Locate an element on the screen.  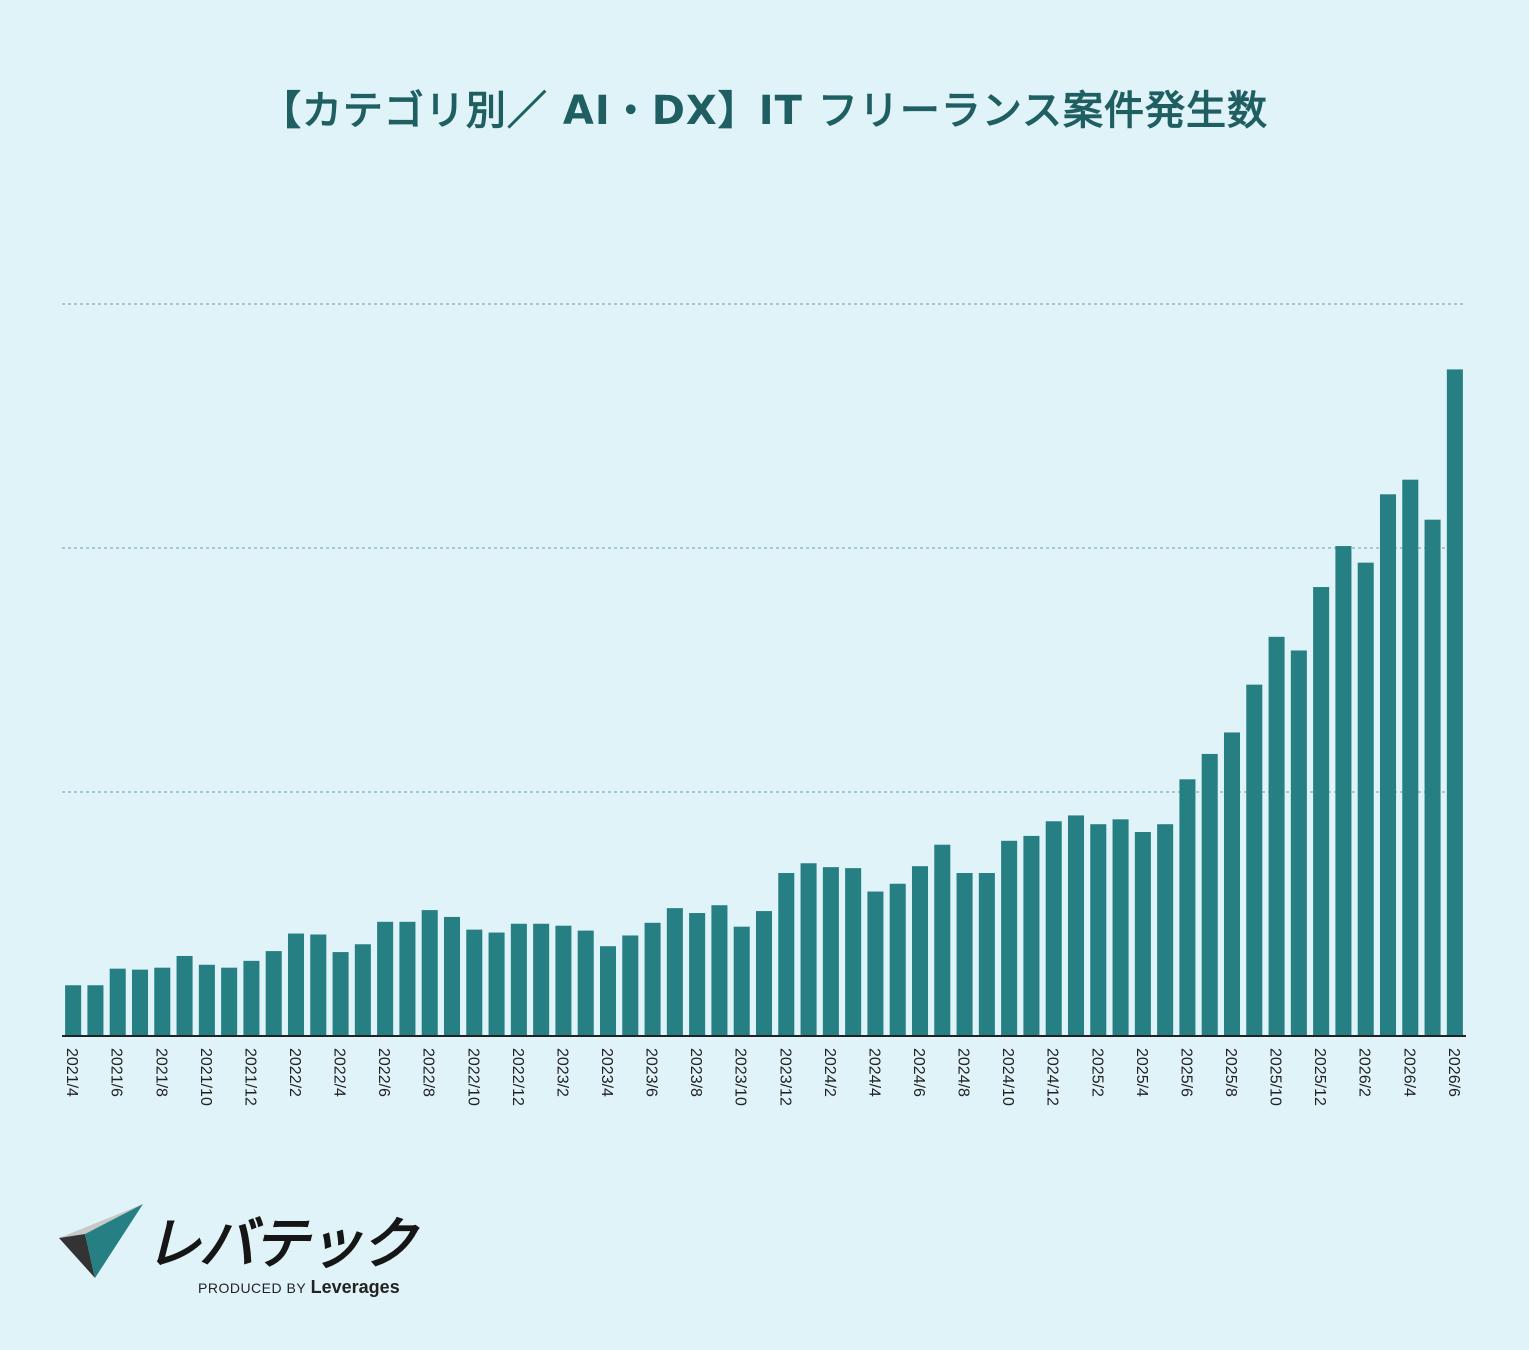
x-tick-label: 2024/2 is located at coordinates (829, 1072).